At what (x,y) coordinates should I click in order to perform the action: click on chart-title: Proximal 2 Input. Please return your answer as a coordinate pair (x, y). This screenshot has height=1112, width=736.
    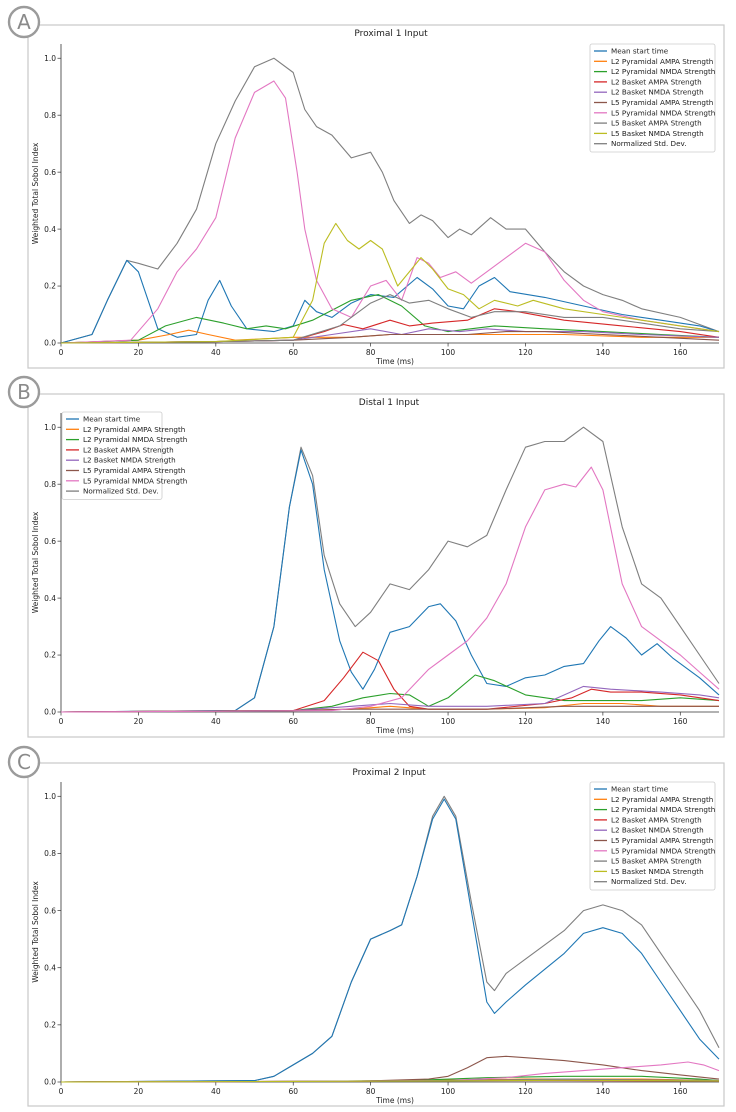
    Looking at the image, I should click on (389, 773).